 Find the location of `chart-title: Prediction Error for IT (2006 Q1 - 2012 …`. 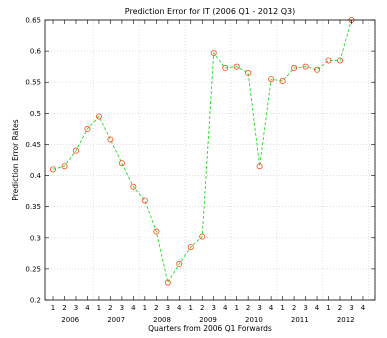

chart-title: Prediction Error for IT (2006 Q1 - 2012 … is located at coordinates (210, 11).